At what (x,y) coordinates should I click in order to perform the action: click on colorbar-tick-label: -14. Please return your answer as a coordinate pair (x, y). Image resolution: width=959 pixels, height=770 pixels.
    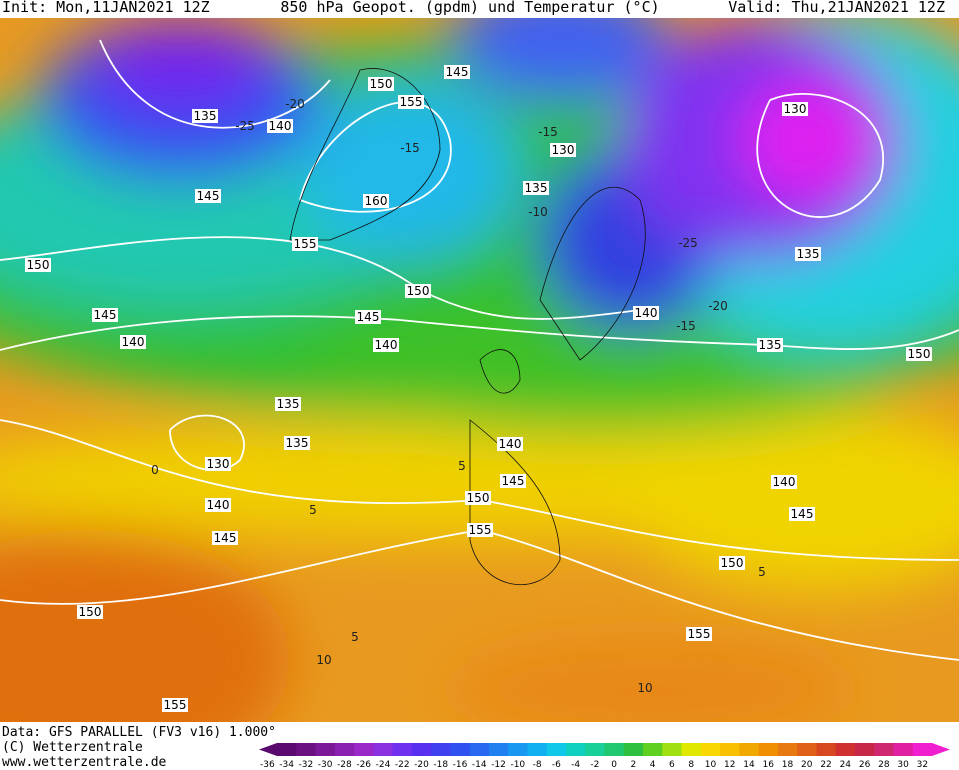
    Looking at the image, I should click on (479, 765).